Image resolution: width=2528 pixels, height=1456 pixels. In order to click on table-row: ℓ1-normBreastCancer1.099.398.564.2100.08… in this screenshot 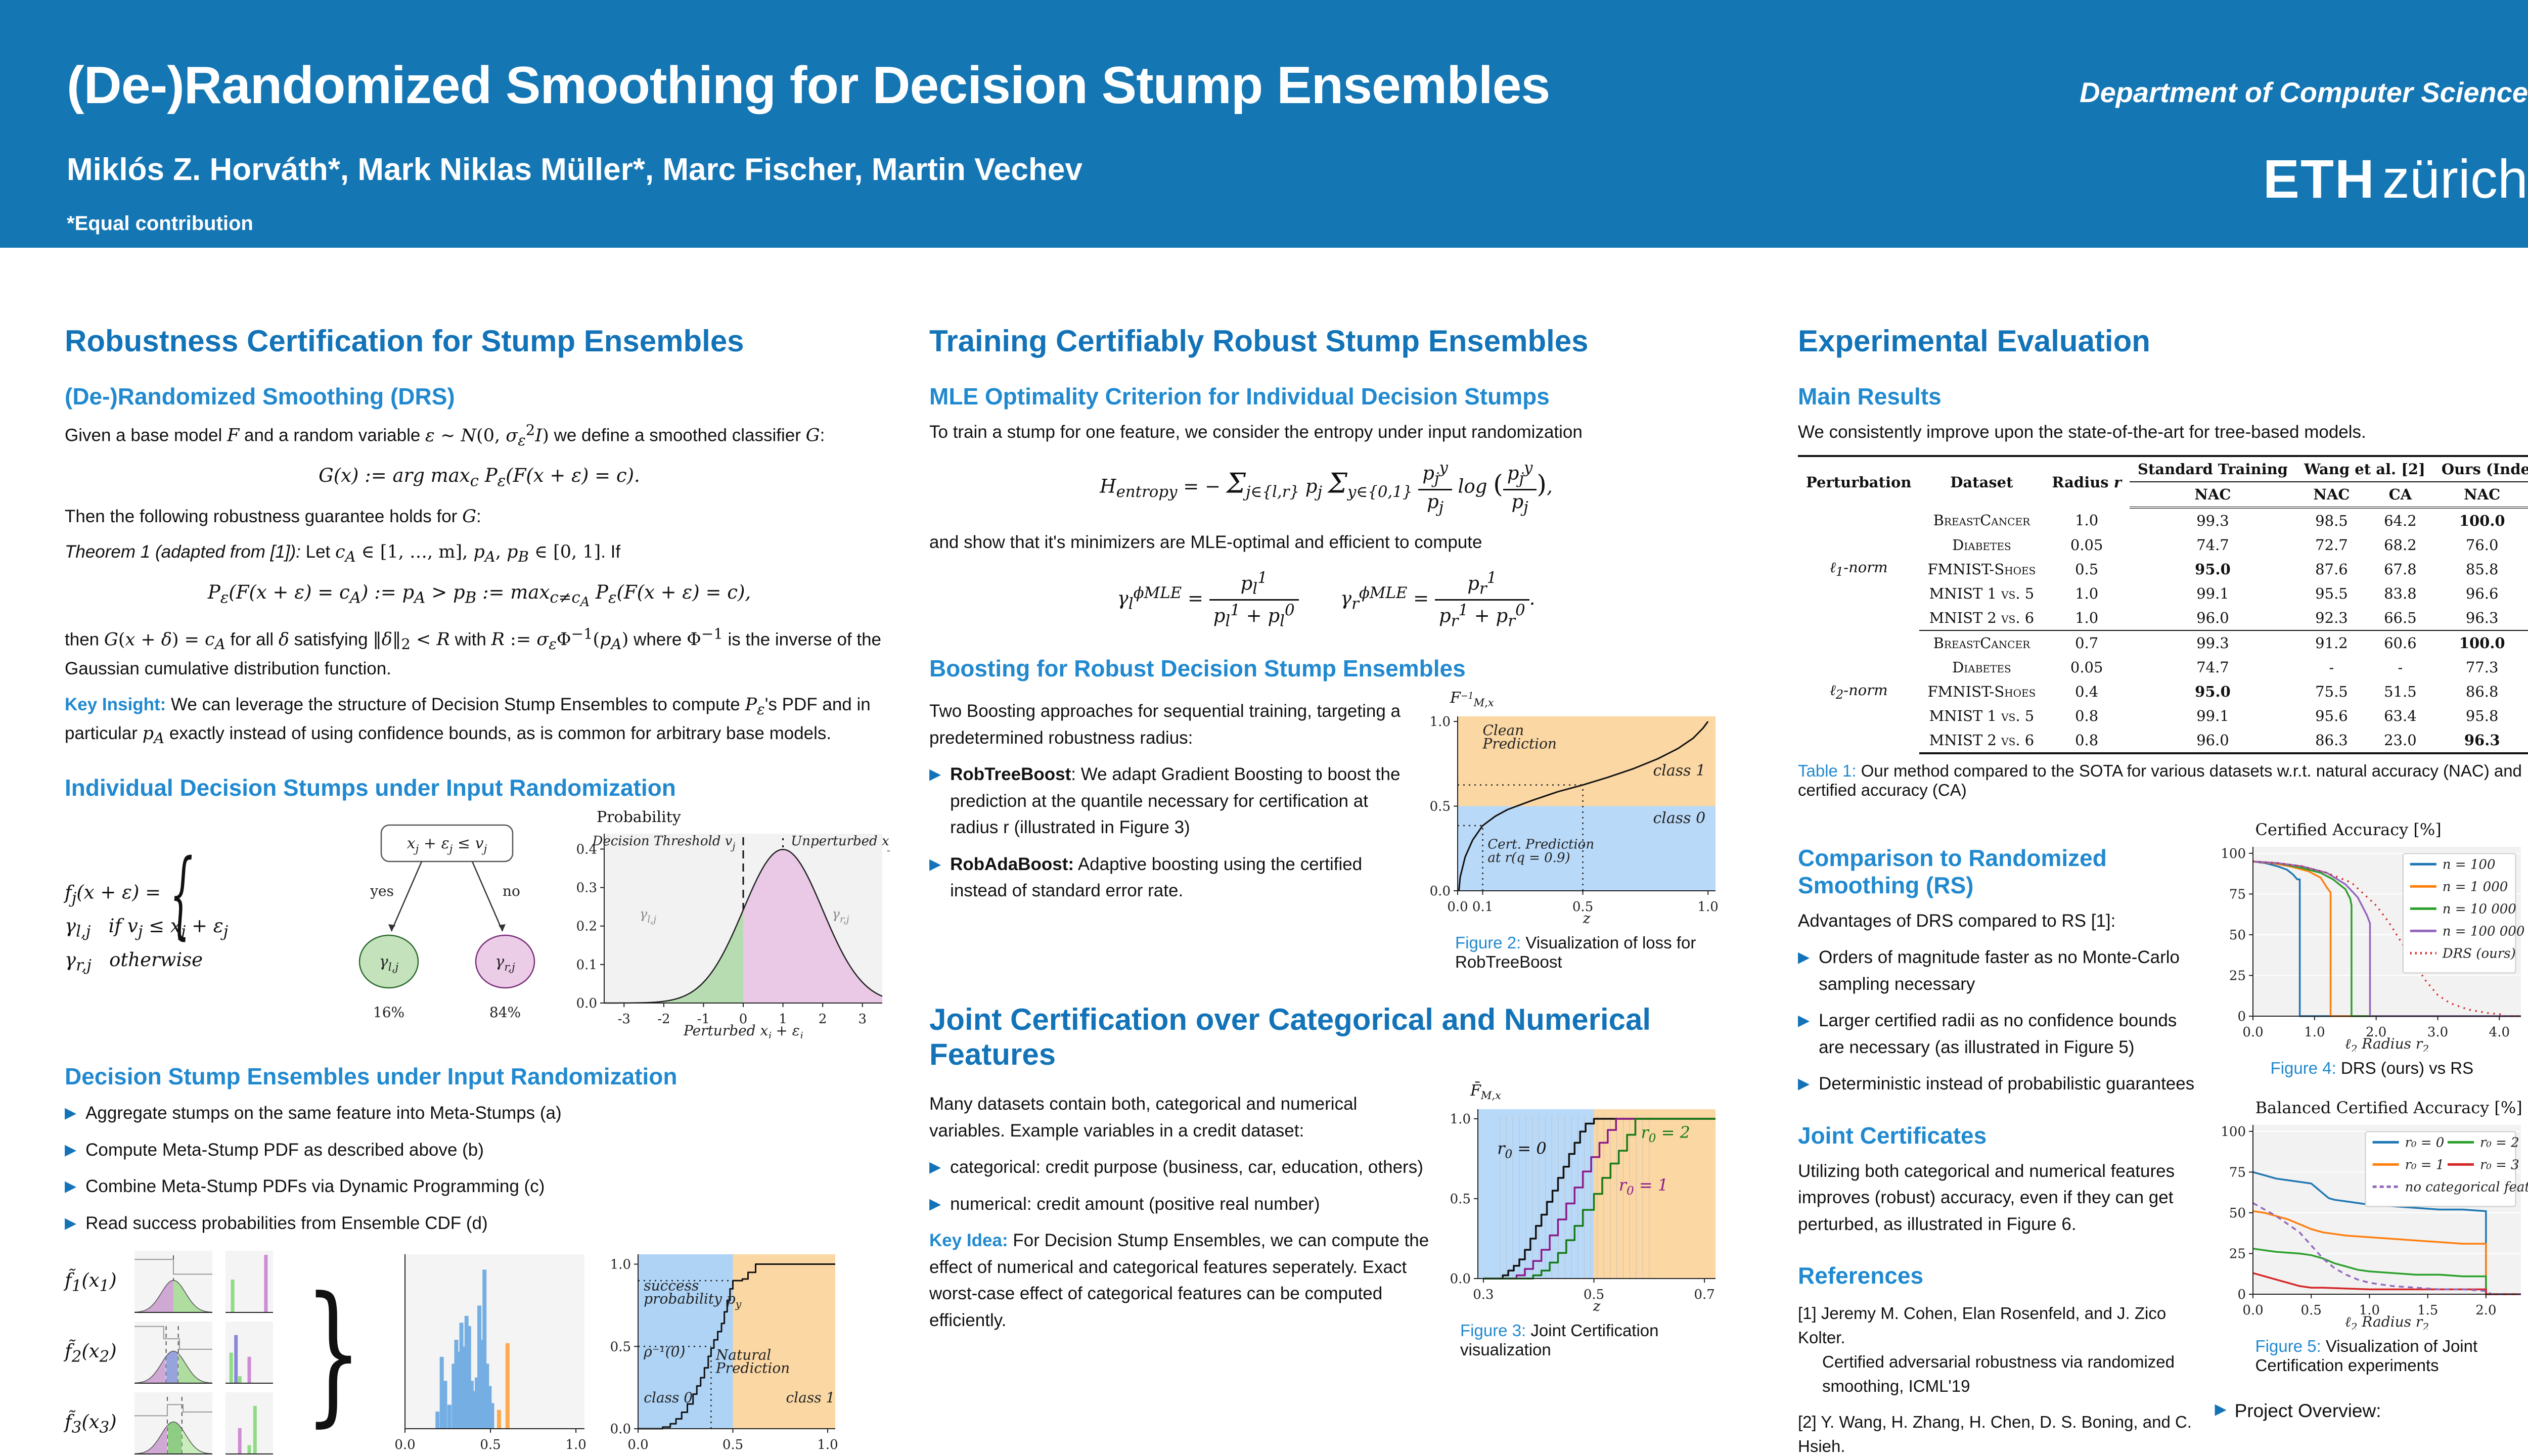, I will do `click(2167, 545)`.